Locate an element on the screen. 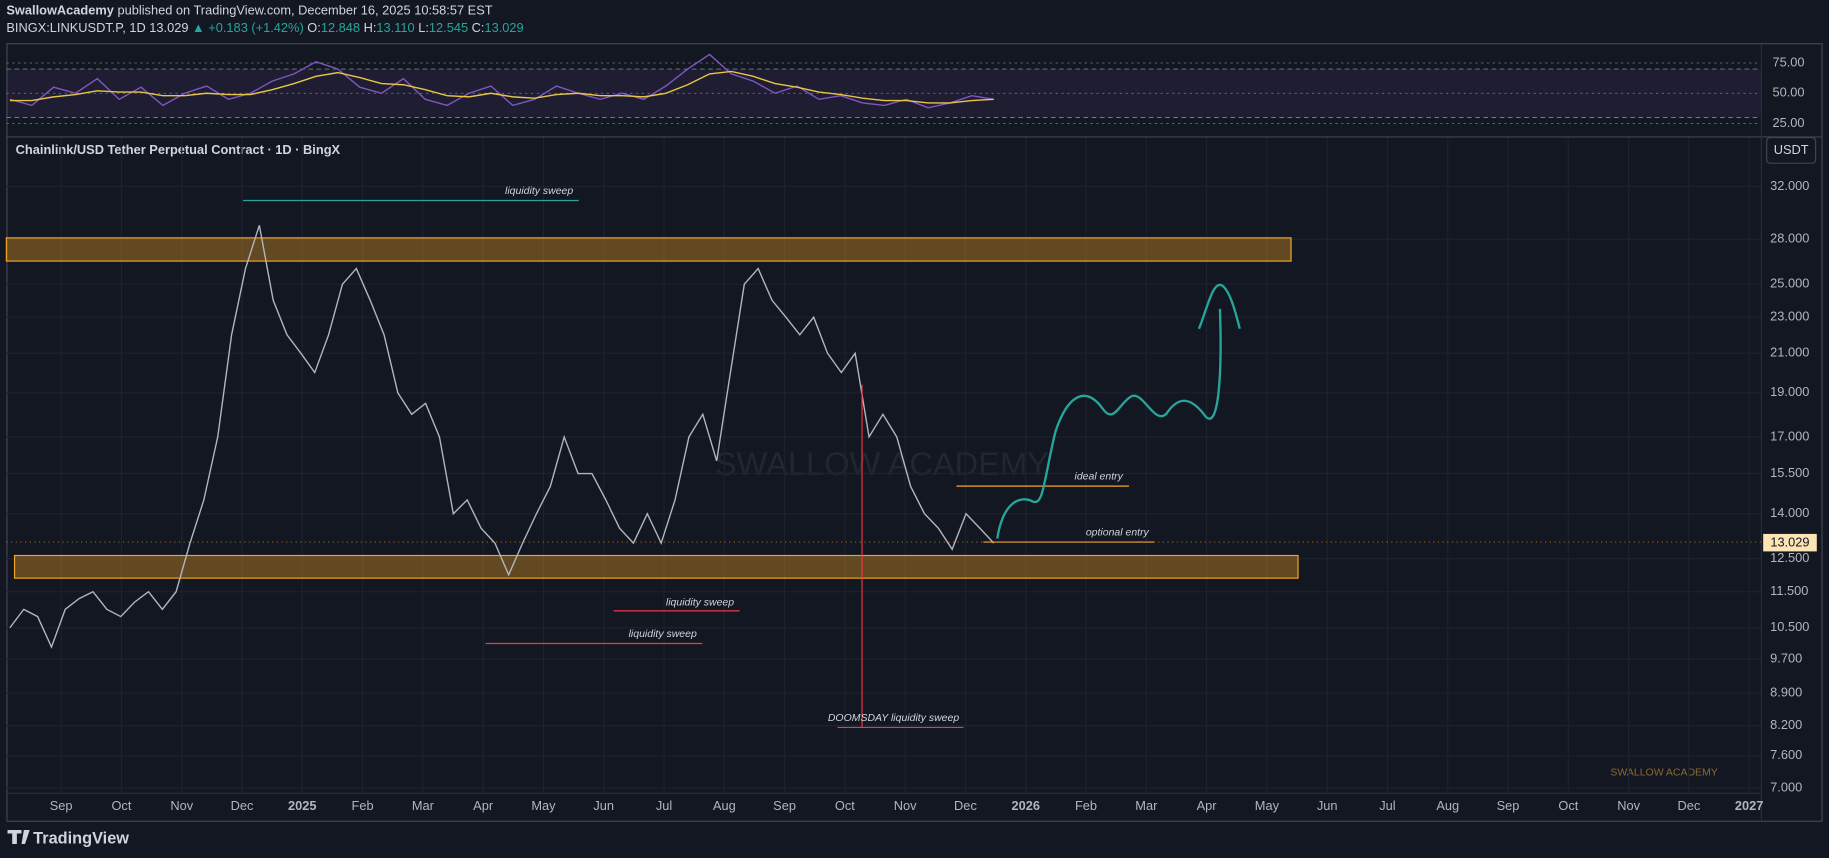  rsi-tick-label: 75.00 is located at coordinates (1789, 61).